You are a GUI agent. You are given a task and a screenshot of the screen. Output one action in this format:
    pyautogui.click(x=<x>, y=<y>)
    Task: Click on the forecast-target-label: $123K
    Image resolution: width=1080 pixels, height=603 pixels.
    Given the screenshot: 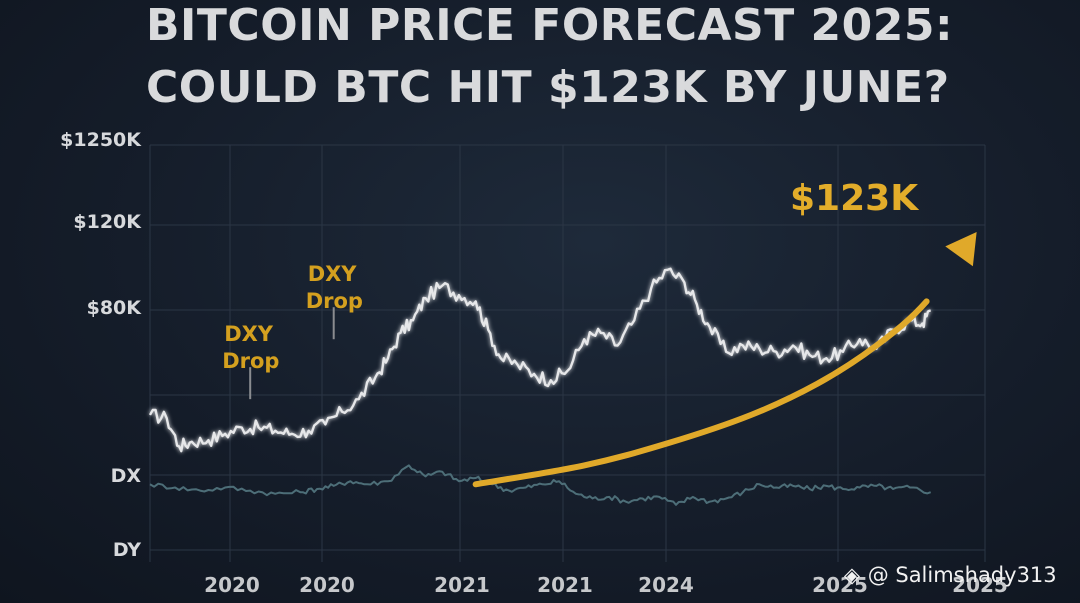 What is the action you would take?
    pyautogui.click(x=854, y=198)
    